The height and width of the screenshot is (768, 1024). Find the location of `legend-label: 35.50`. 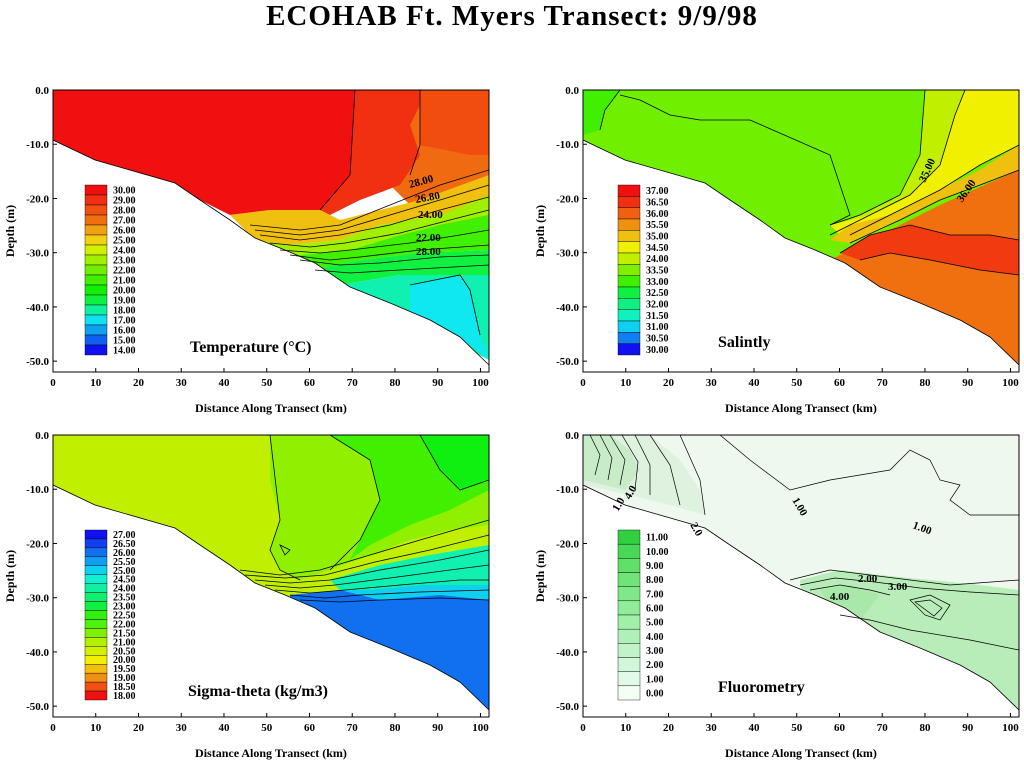

legend-label: 35.50 is located at coordinates (657, 225).